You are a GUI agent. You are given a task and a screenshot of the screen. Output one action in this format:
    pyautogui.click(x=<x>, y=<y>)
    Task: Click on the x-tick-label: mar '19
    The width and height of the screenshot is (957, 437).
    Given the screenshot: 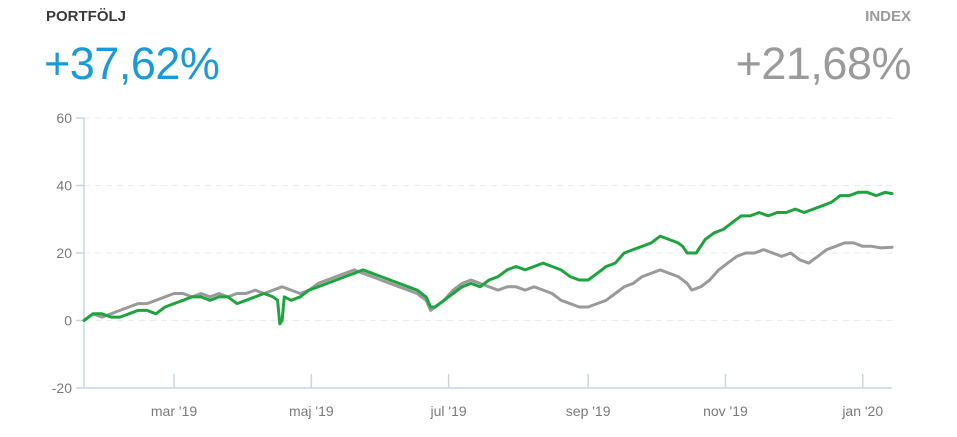 What is the action you would take?
    pyautogui.click(x=174, y=411)
    